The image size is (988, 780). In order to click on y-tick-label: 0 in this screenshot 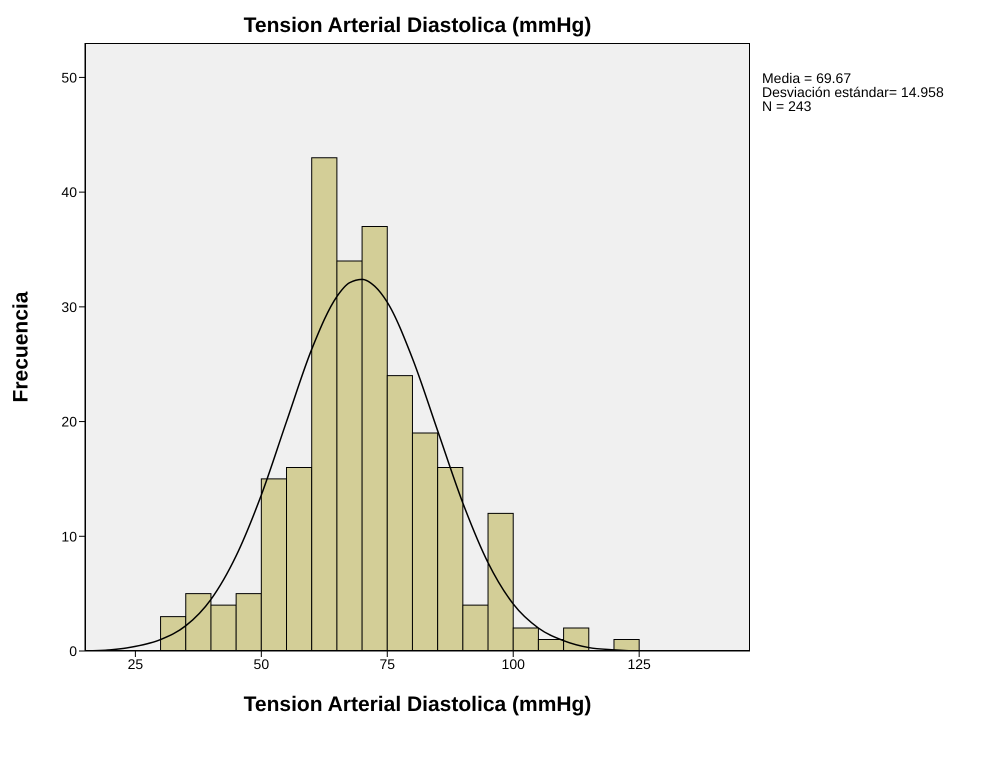, I will do `click(73, 650)`.